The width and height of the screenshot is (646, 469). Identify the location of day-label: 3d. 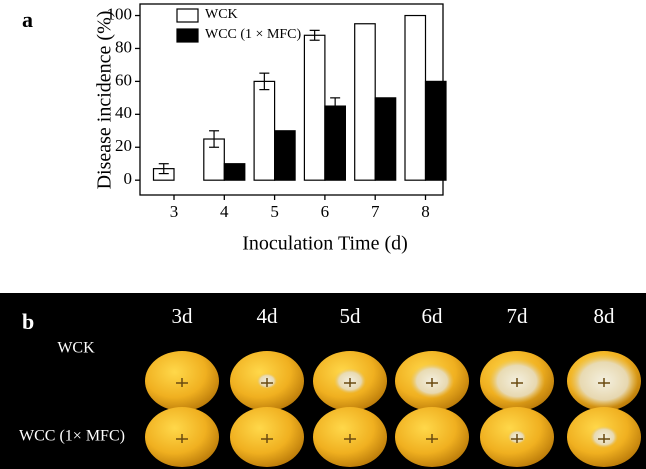
(183, 316).